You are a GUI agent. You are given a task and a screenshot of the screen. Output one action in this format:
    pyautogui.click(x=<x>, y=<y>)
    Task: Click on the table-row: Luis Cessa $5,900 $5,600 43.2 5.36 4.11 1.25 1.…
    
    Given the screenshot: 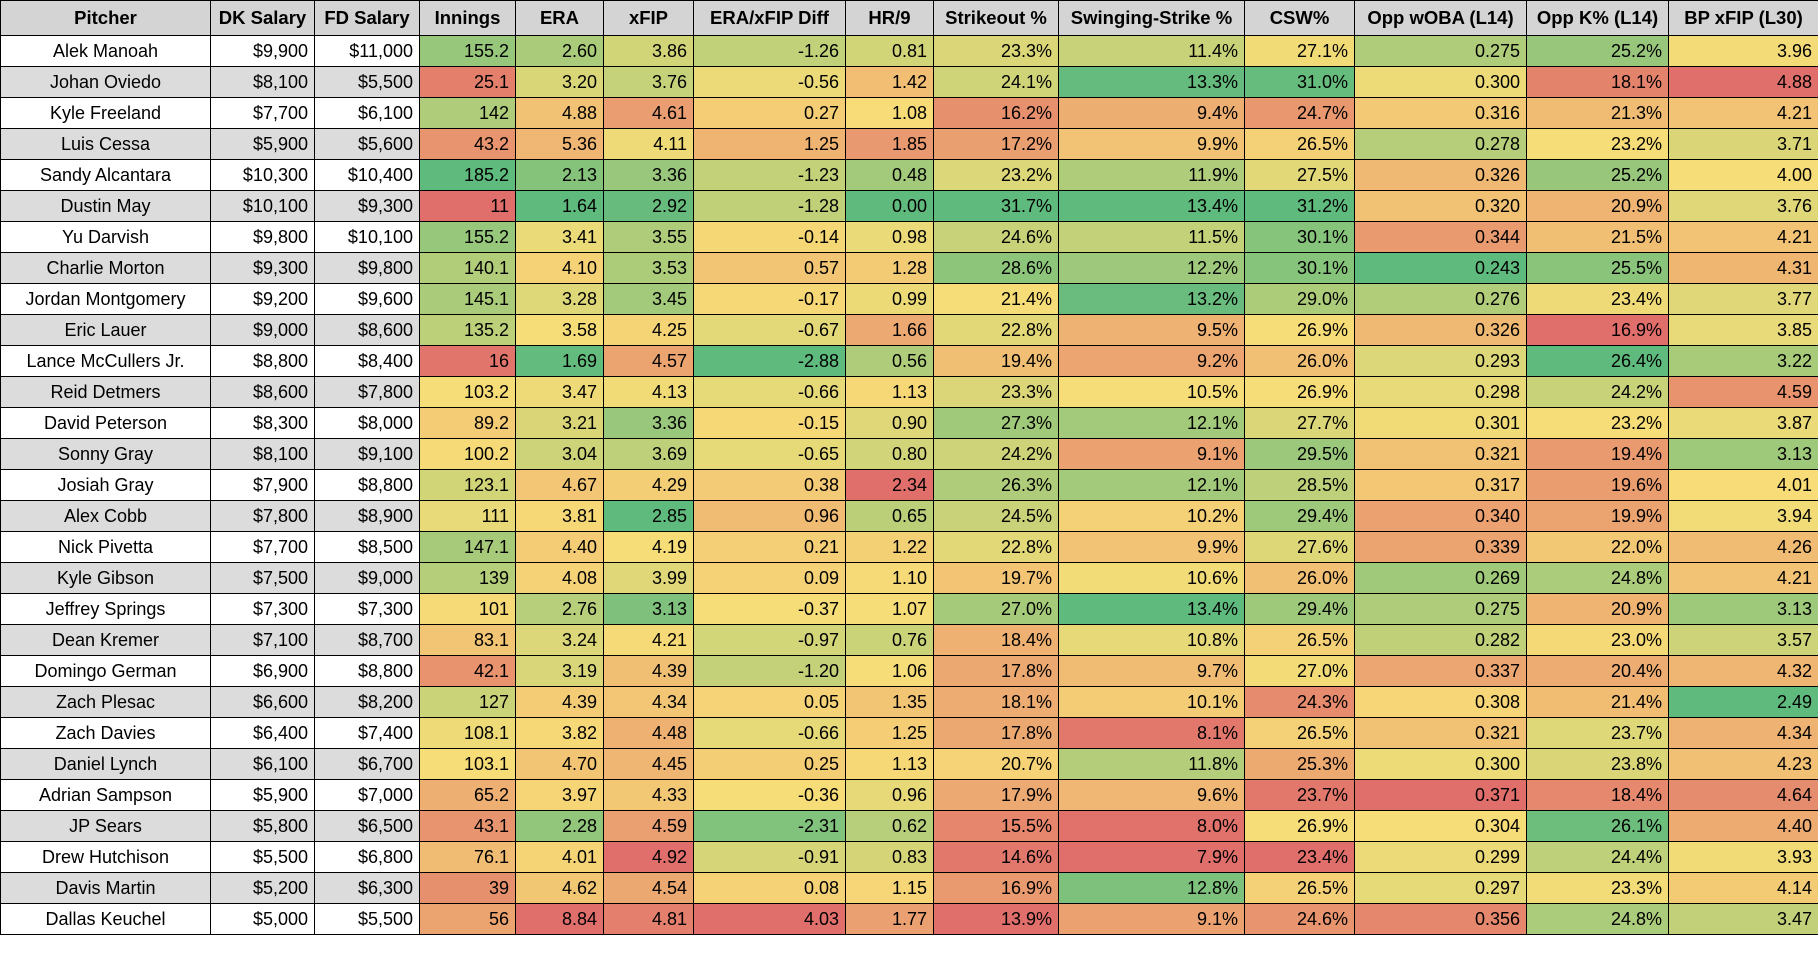 What is the action you would take?
    pyautogui.click(x=909, y=144)
    